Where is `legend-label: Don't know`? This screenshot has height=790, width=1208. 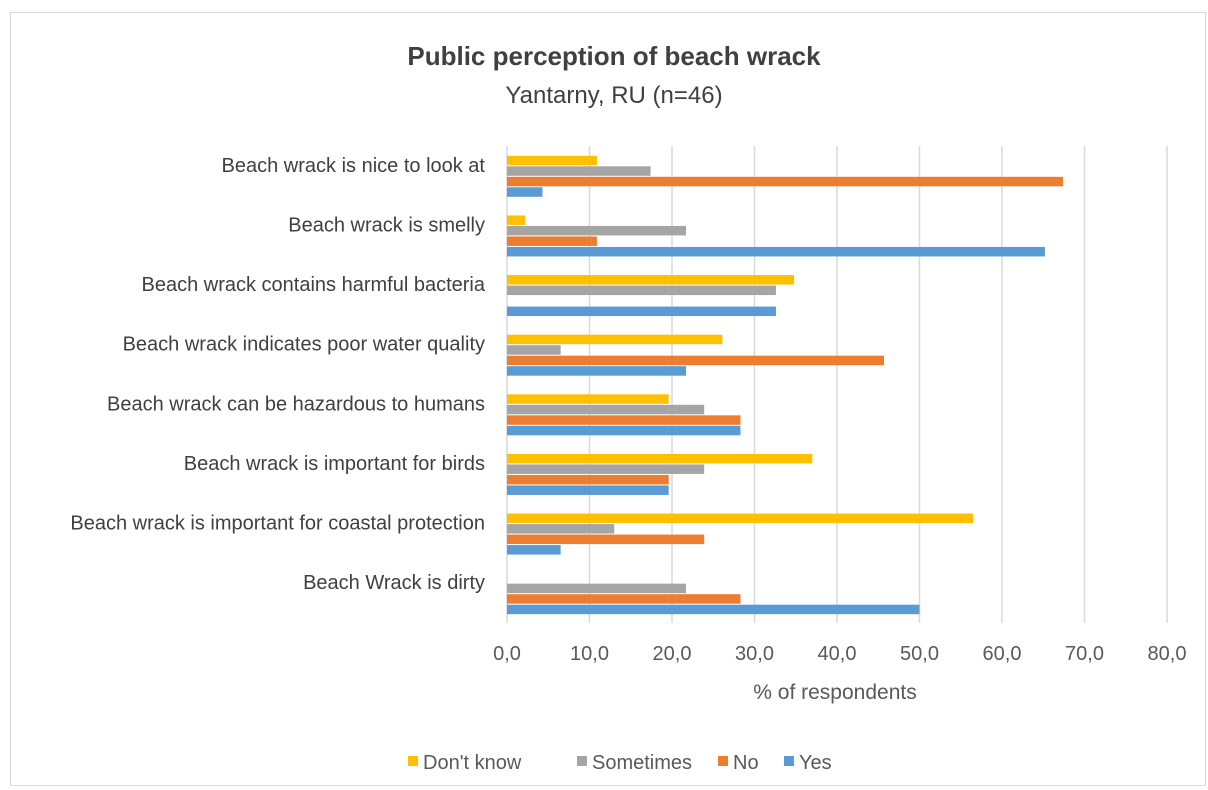 legend-label: Don't know is located at coordinates (472, 763).